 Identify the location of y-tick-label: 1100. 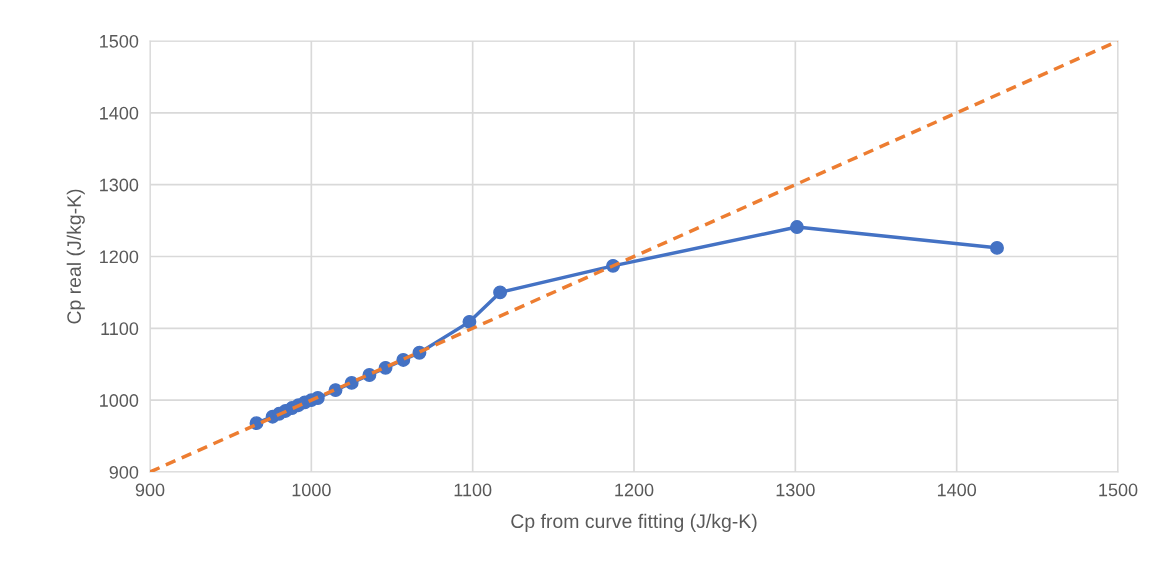
(120, 329).